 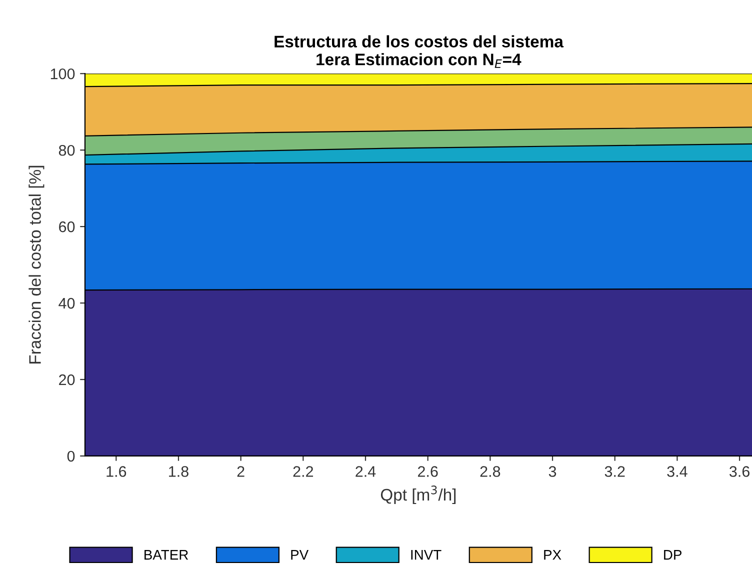 What do you see at coordinates (300, 555) in the screenshot?
I see `legend-label: PV` at bounding box center [300, 555].